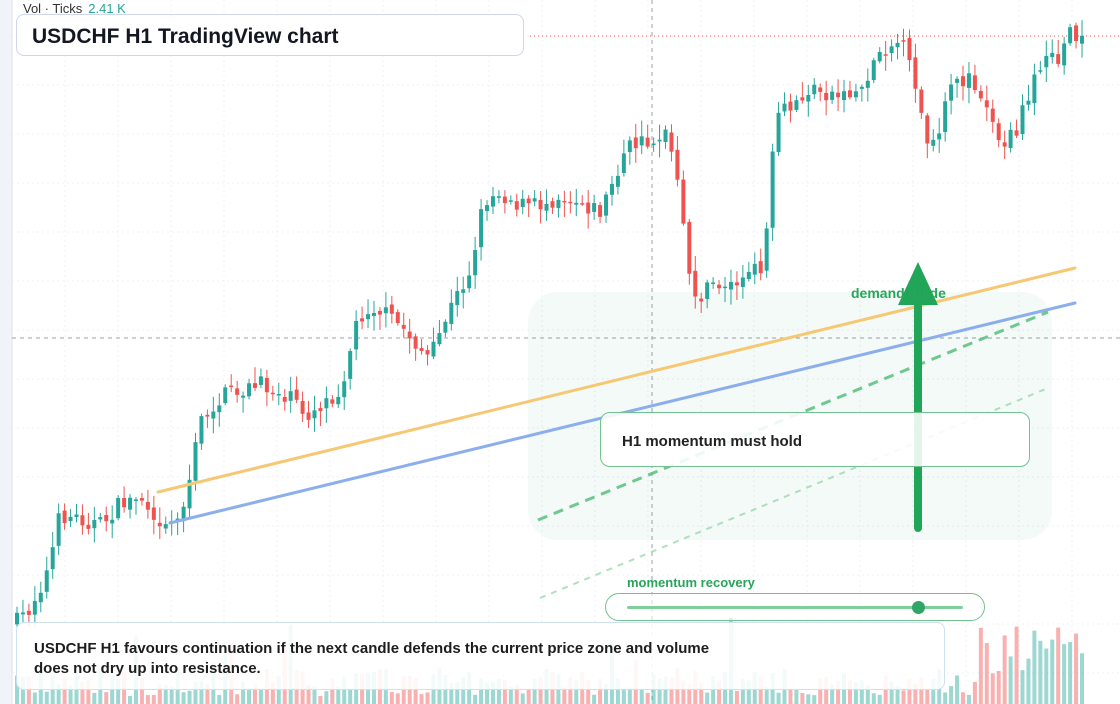 The width and height of the screenshot is (1120, 704). What do you see at coordinates (918, 283) in the screenshot?
I see `momentum-arrow-head` at bounding box center [918, 283].